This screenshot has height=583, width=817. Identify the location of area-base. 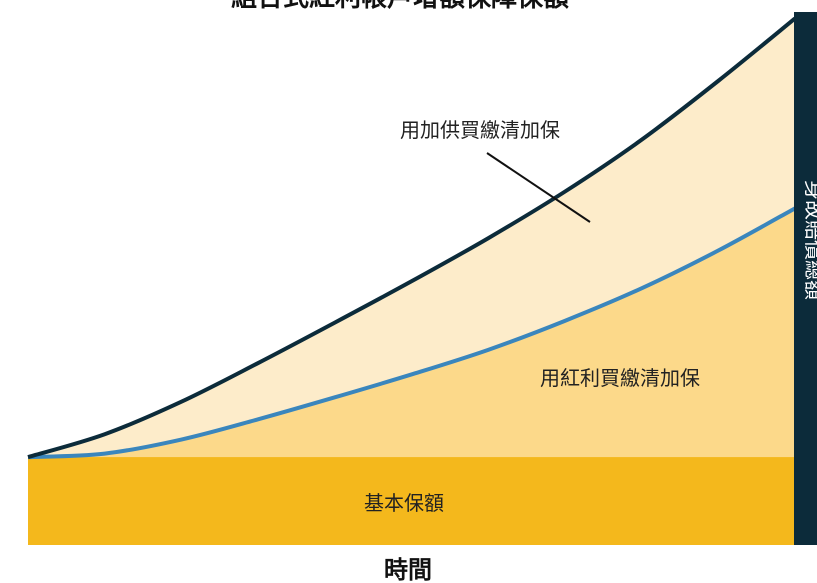
(411, 501).